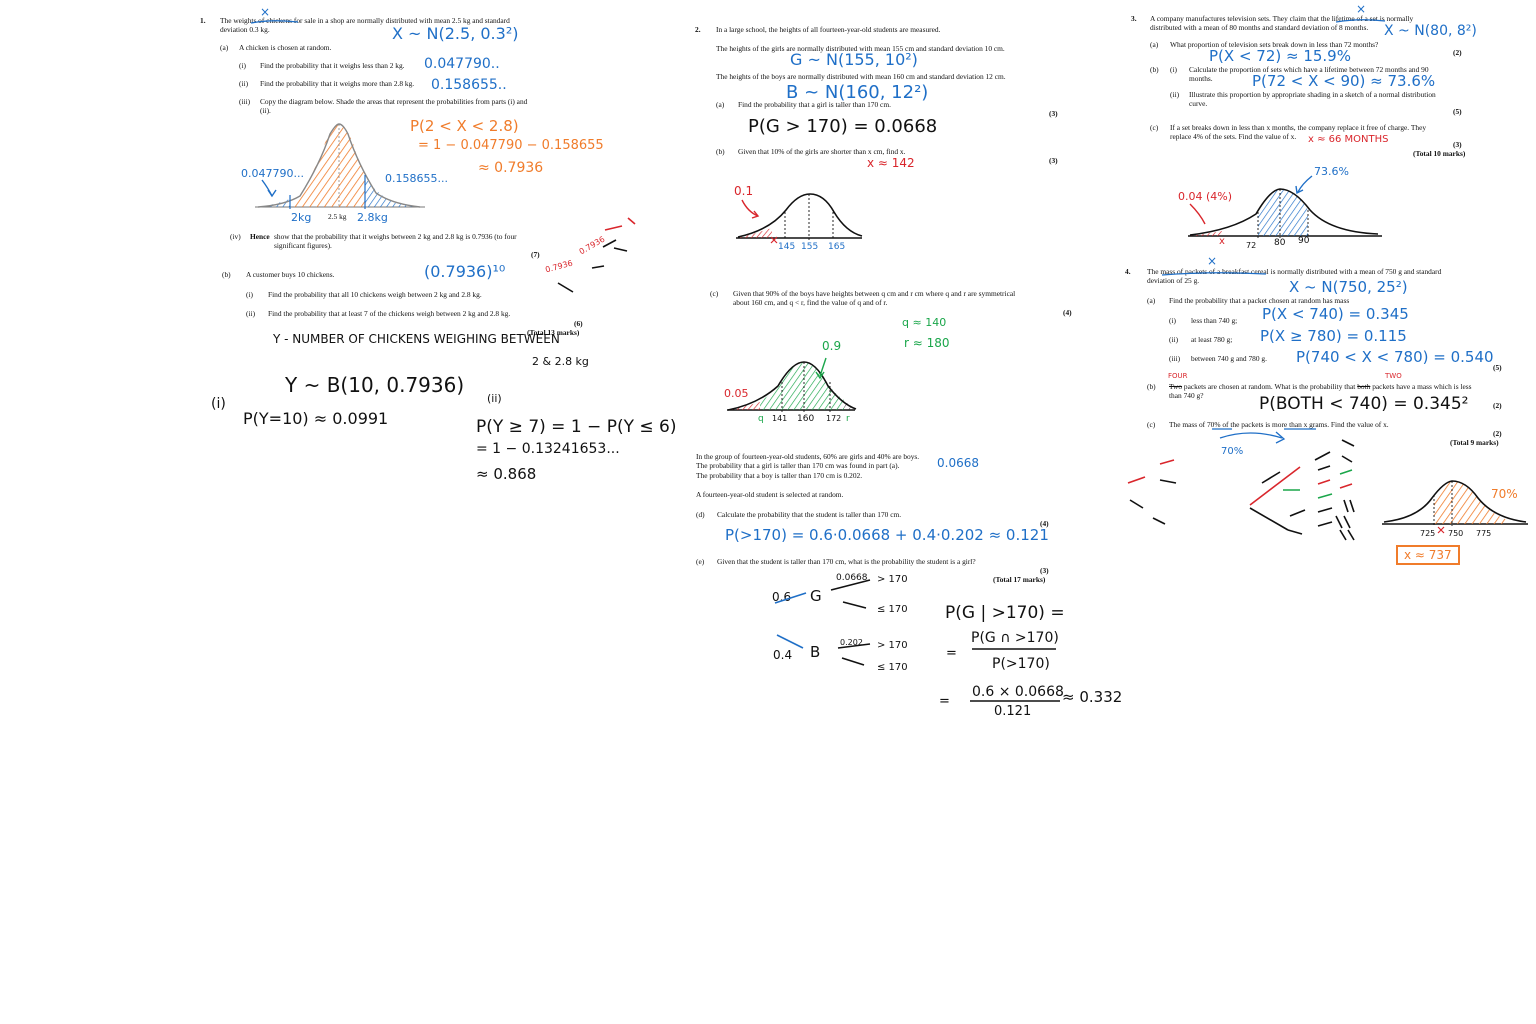 The image size is (1536, 1024). Describe the element at coordinates (1092, 697) in the screenshot. I see `q2-e-result: ≈ 0.332` at that location.